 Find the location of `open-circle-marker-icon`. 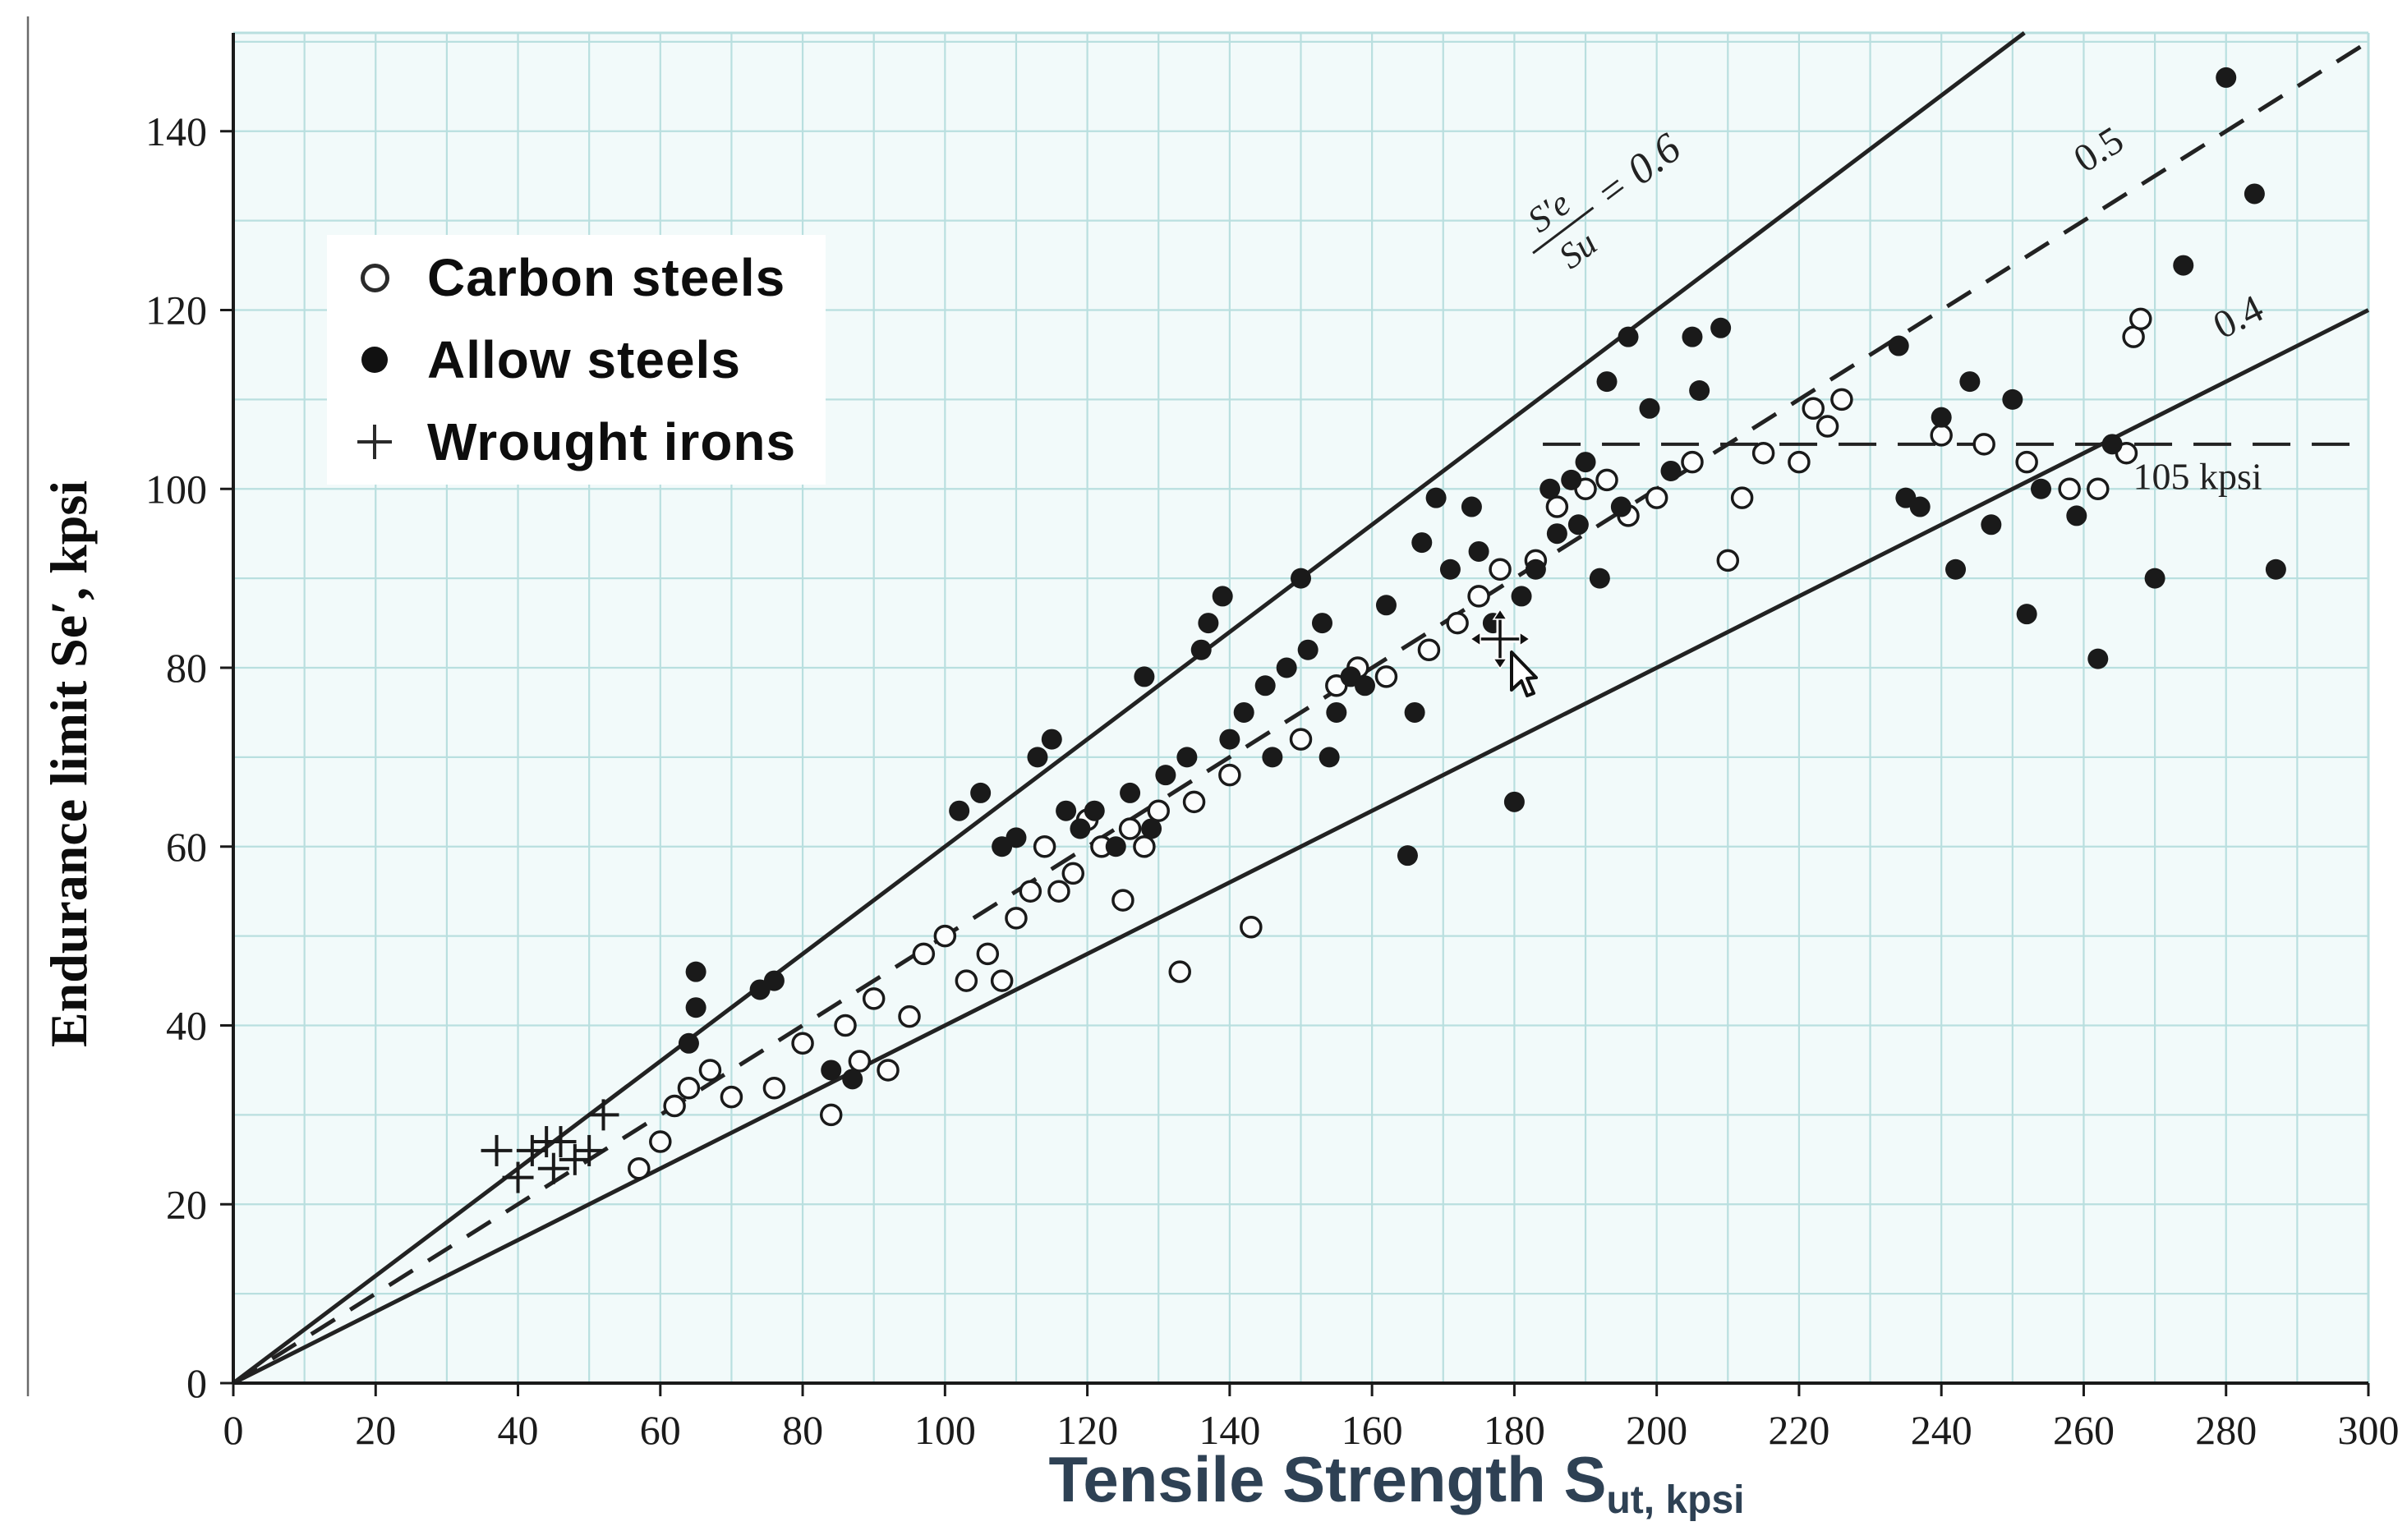

open-circle-marker-icon is located at coordinates (374, 277).